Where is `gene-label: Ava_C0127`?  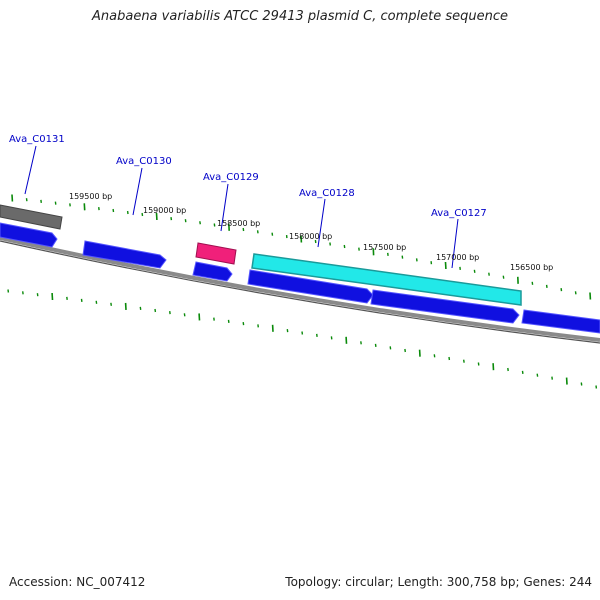
gene-label: Ava_C0127 is located at coordinates (459, 213).